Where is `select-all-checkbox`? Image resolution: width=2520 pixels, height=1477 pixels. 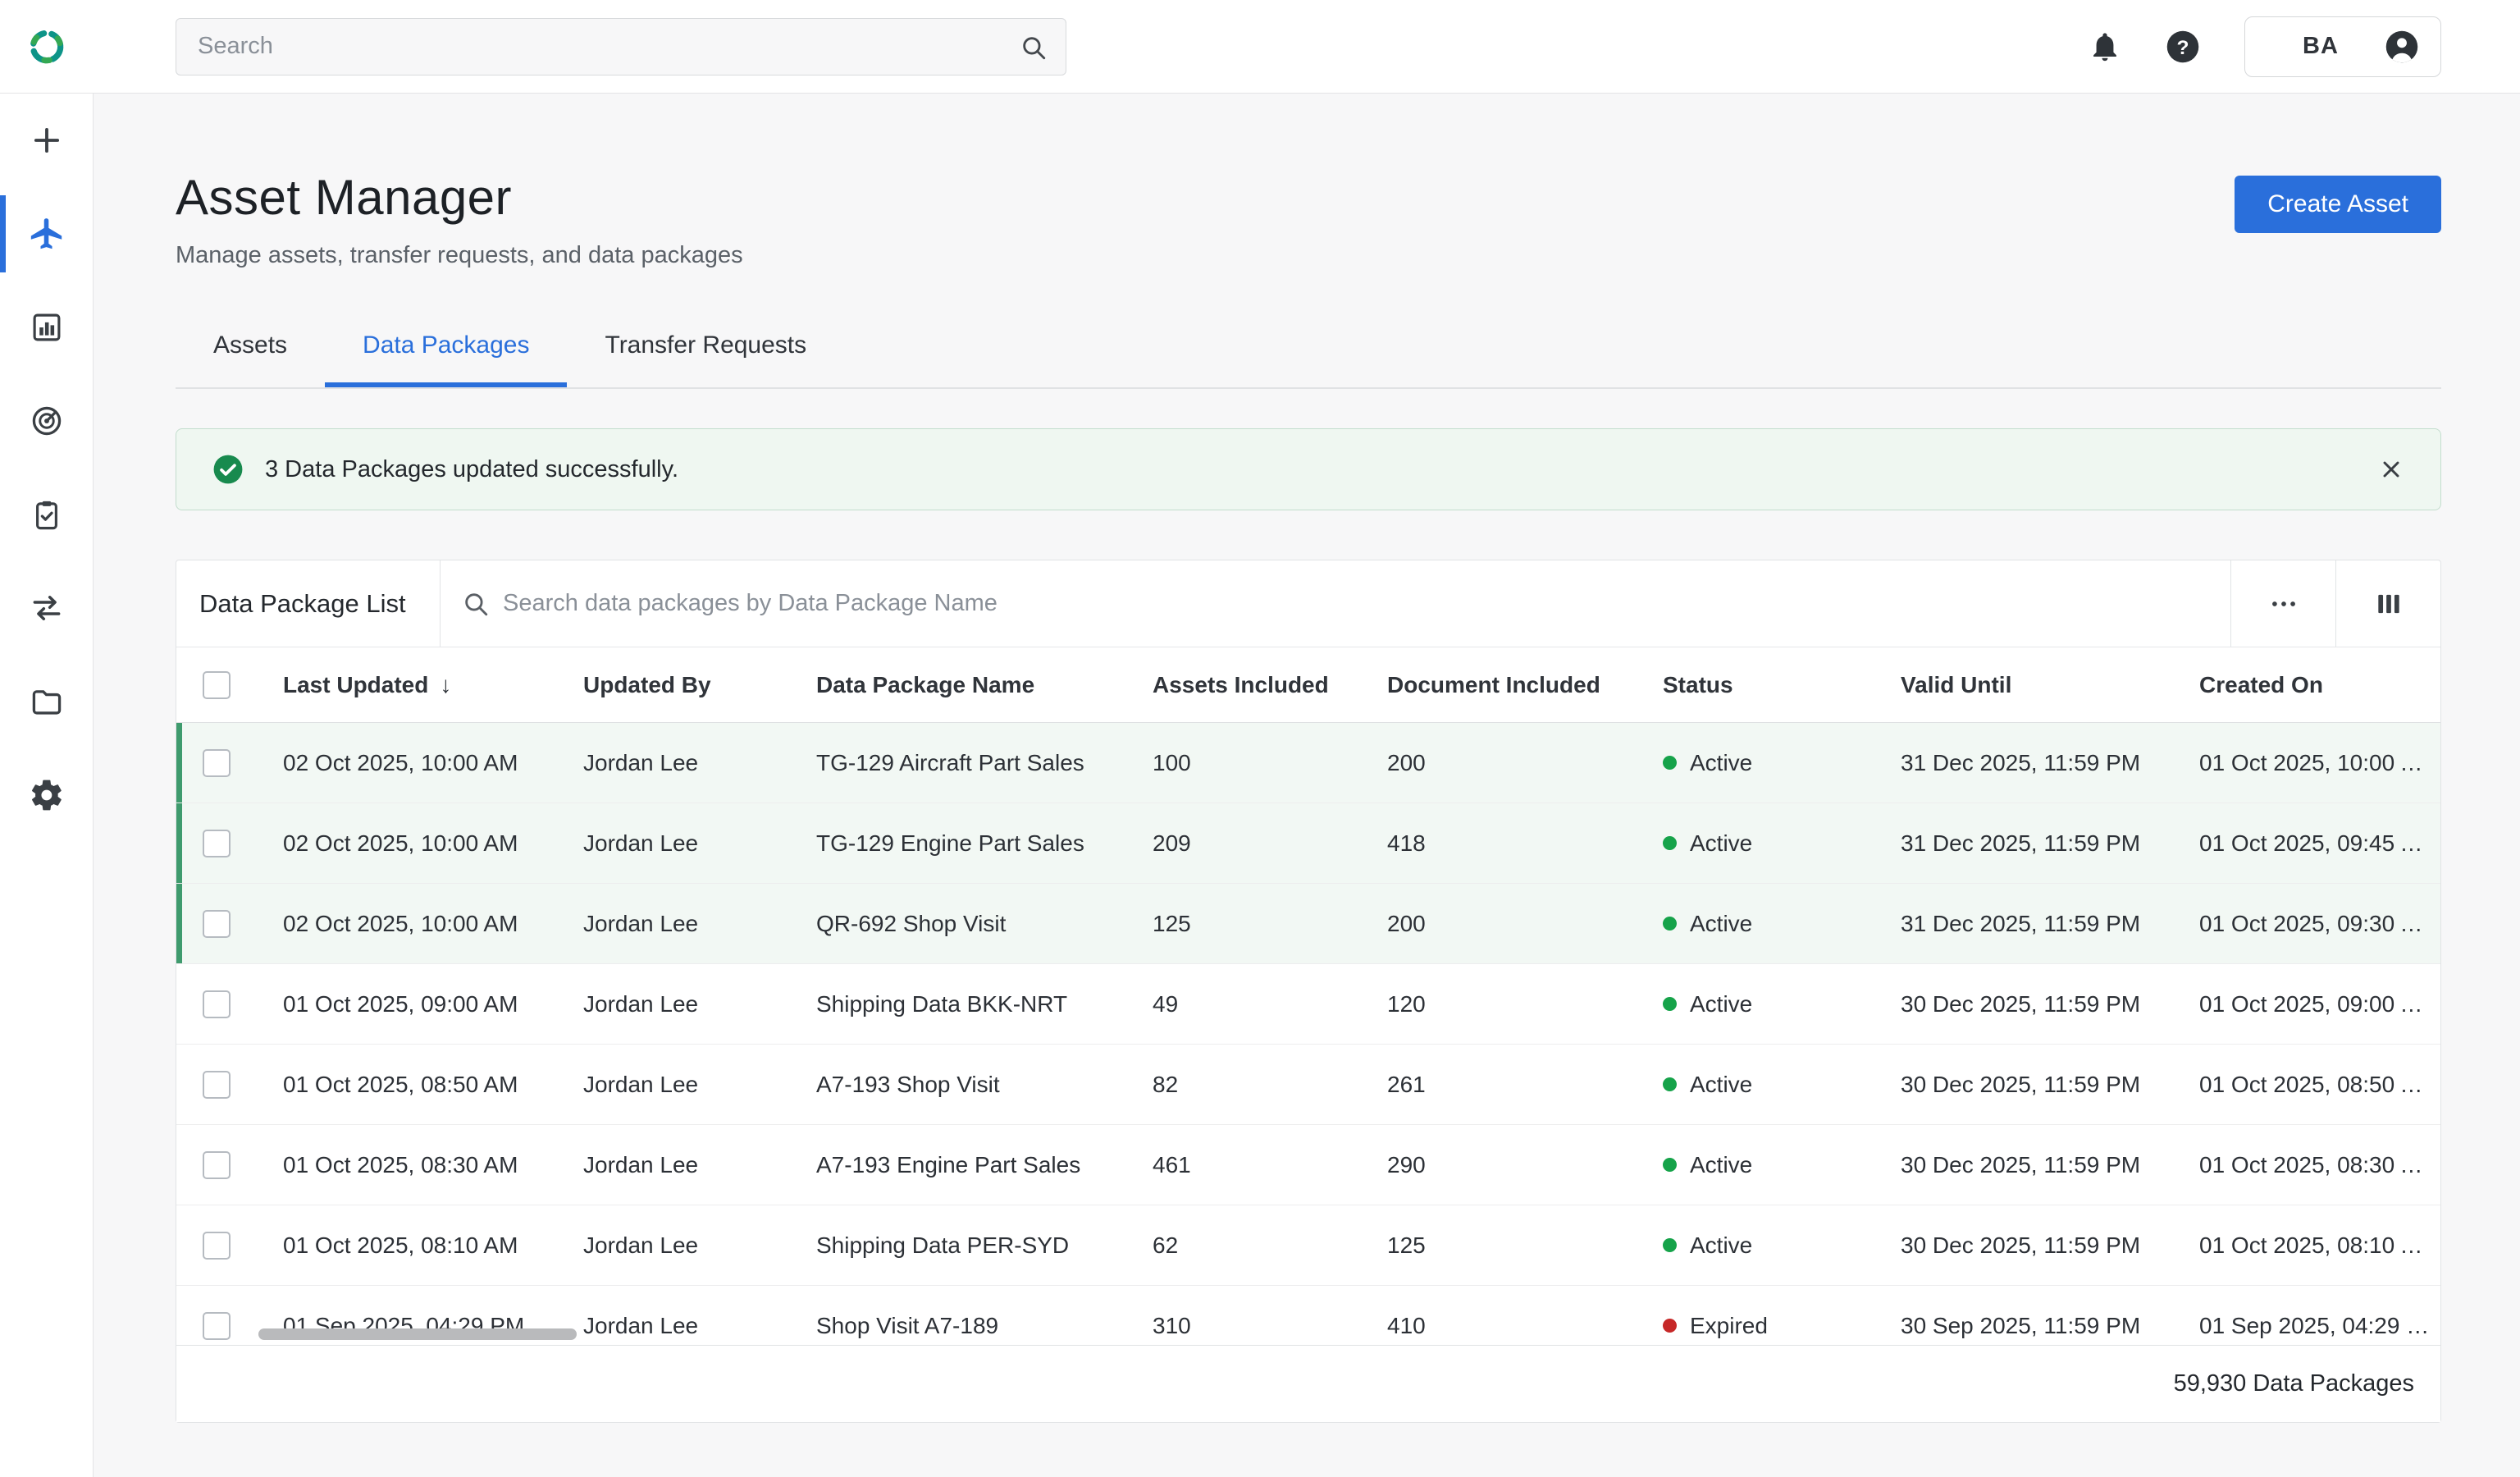
select-all-checkbox is located at coordinates (217, 685).